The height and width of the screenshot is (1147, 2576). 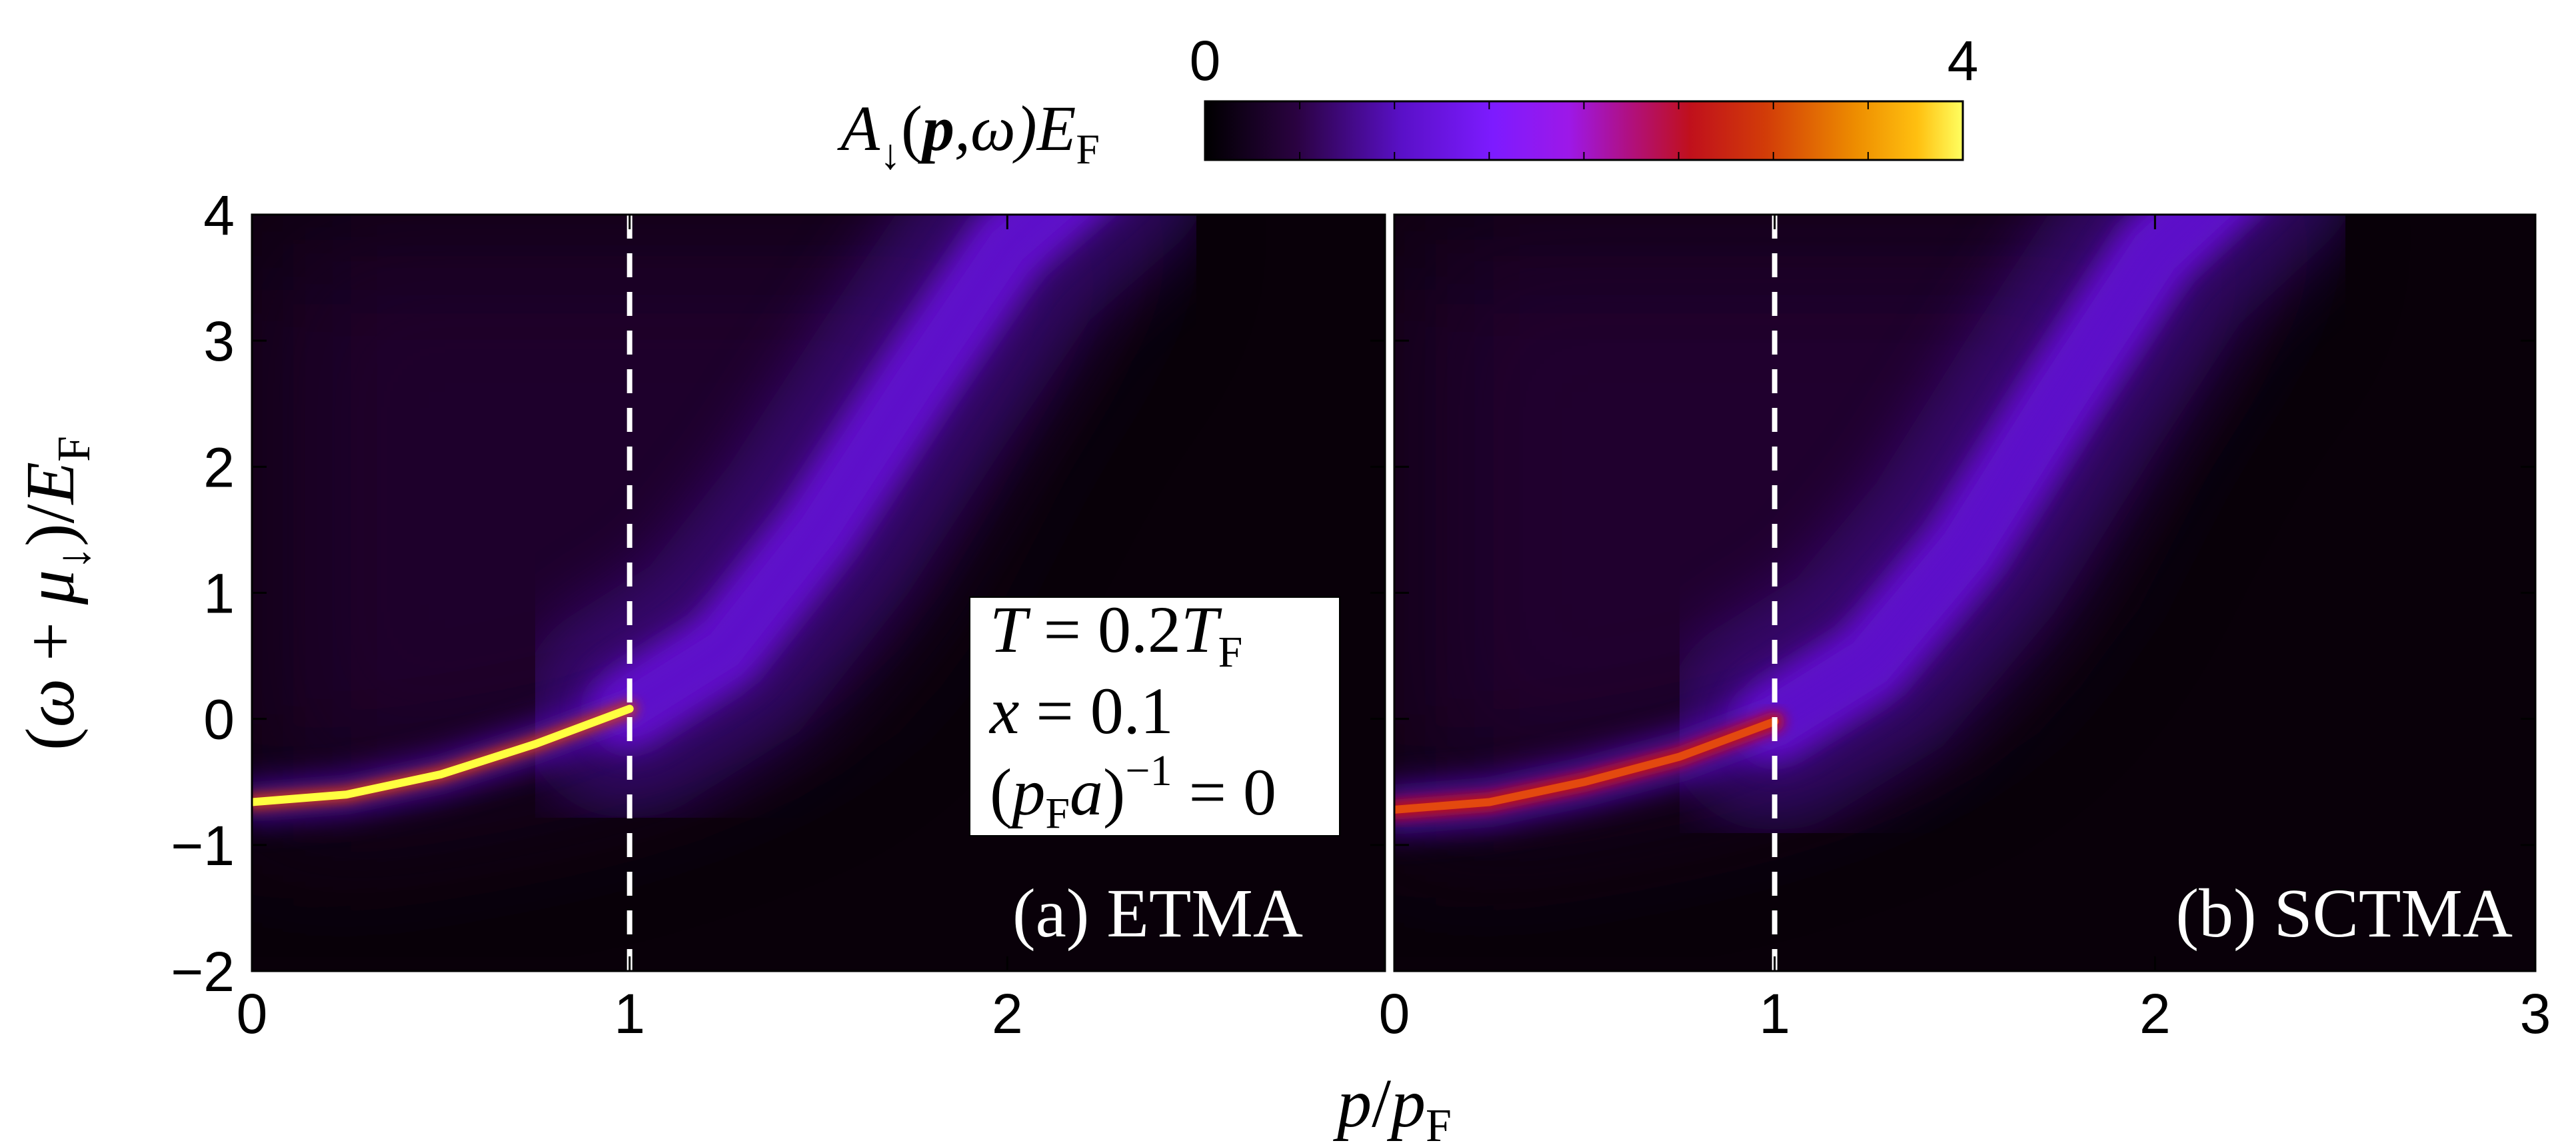 I want to click on y-tick-label: −1, so click(x=203, y=845).